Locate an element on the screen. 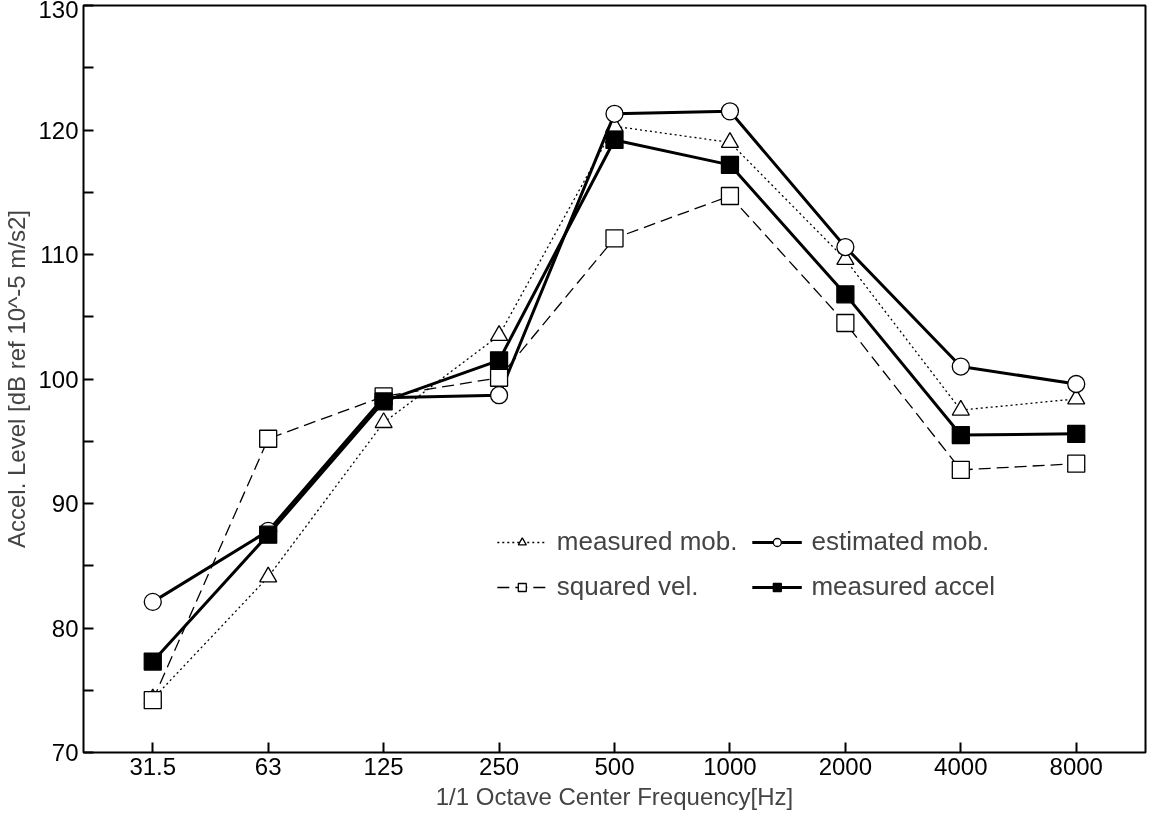 This screenshot has height=818, width=1153. x-tick-label: 8000 is located at coordinates (1076, 766).